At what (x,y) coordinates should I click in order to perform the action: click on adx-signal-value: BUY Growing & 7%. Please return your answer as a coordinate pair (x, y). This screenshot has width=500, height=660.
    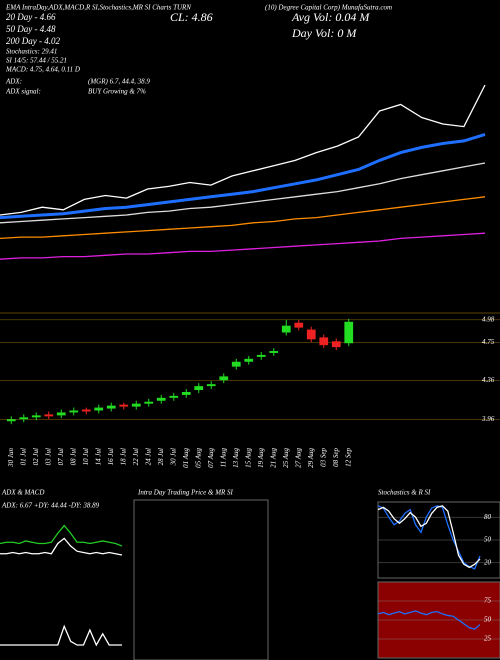
    Looking at the image, I should click on (117, 92).